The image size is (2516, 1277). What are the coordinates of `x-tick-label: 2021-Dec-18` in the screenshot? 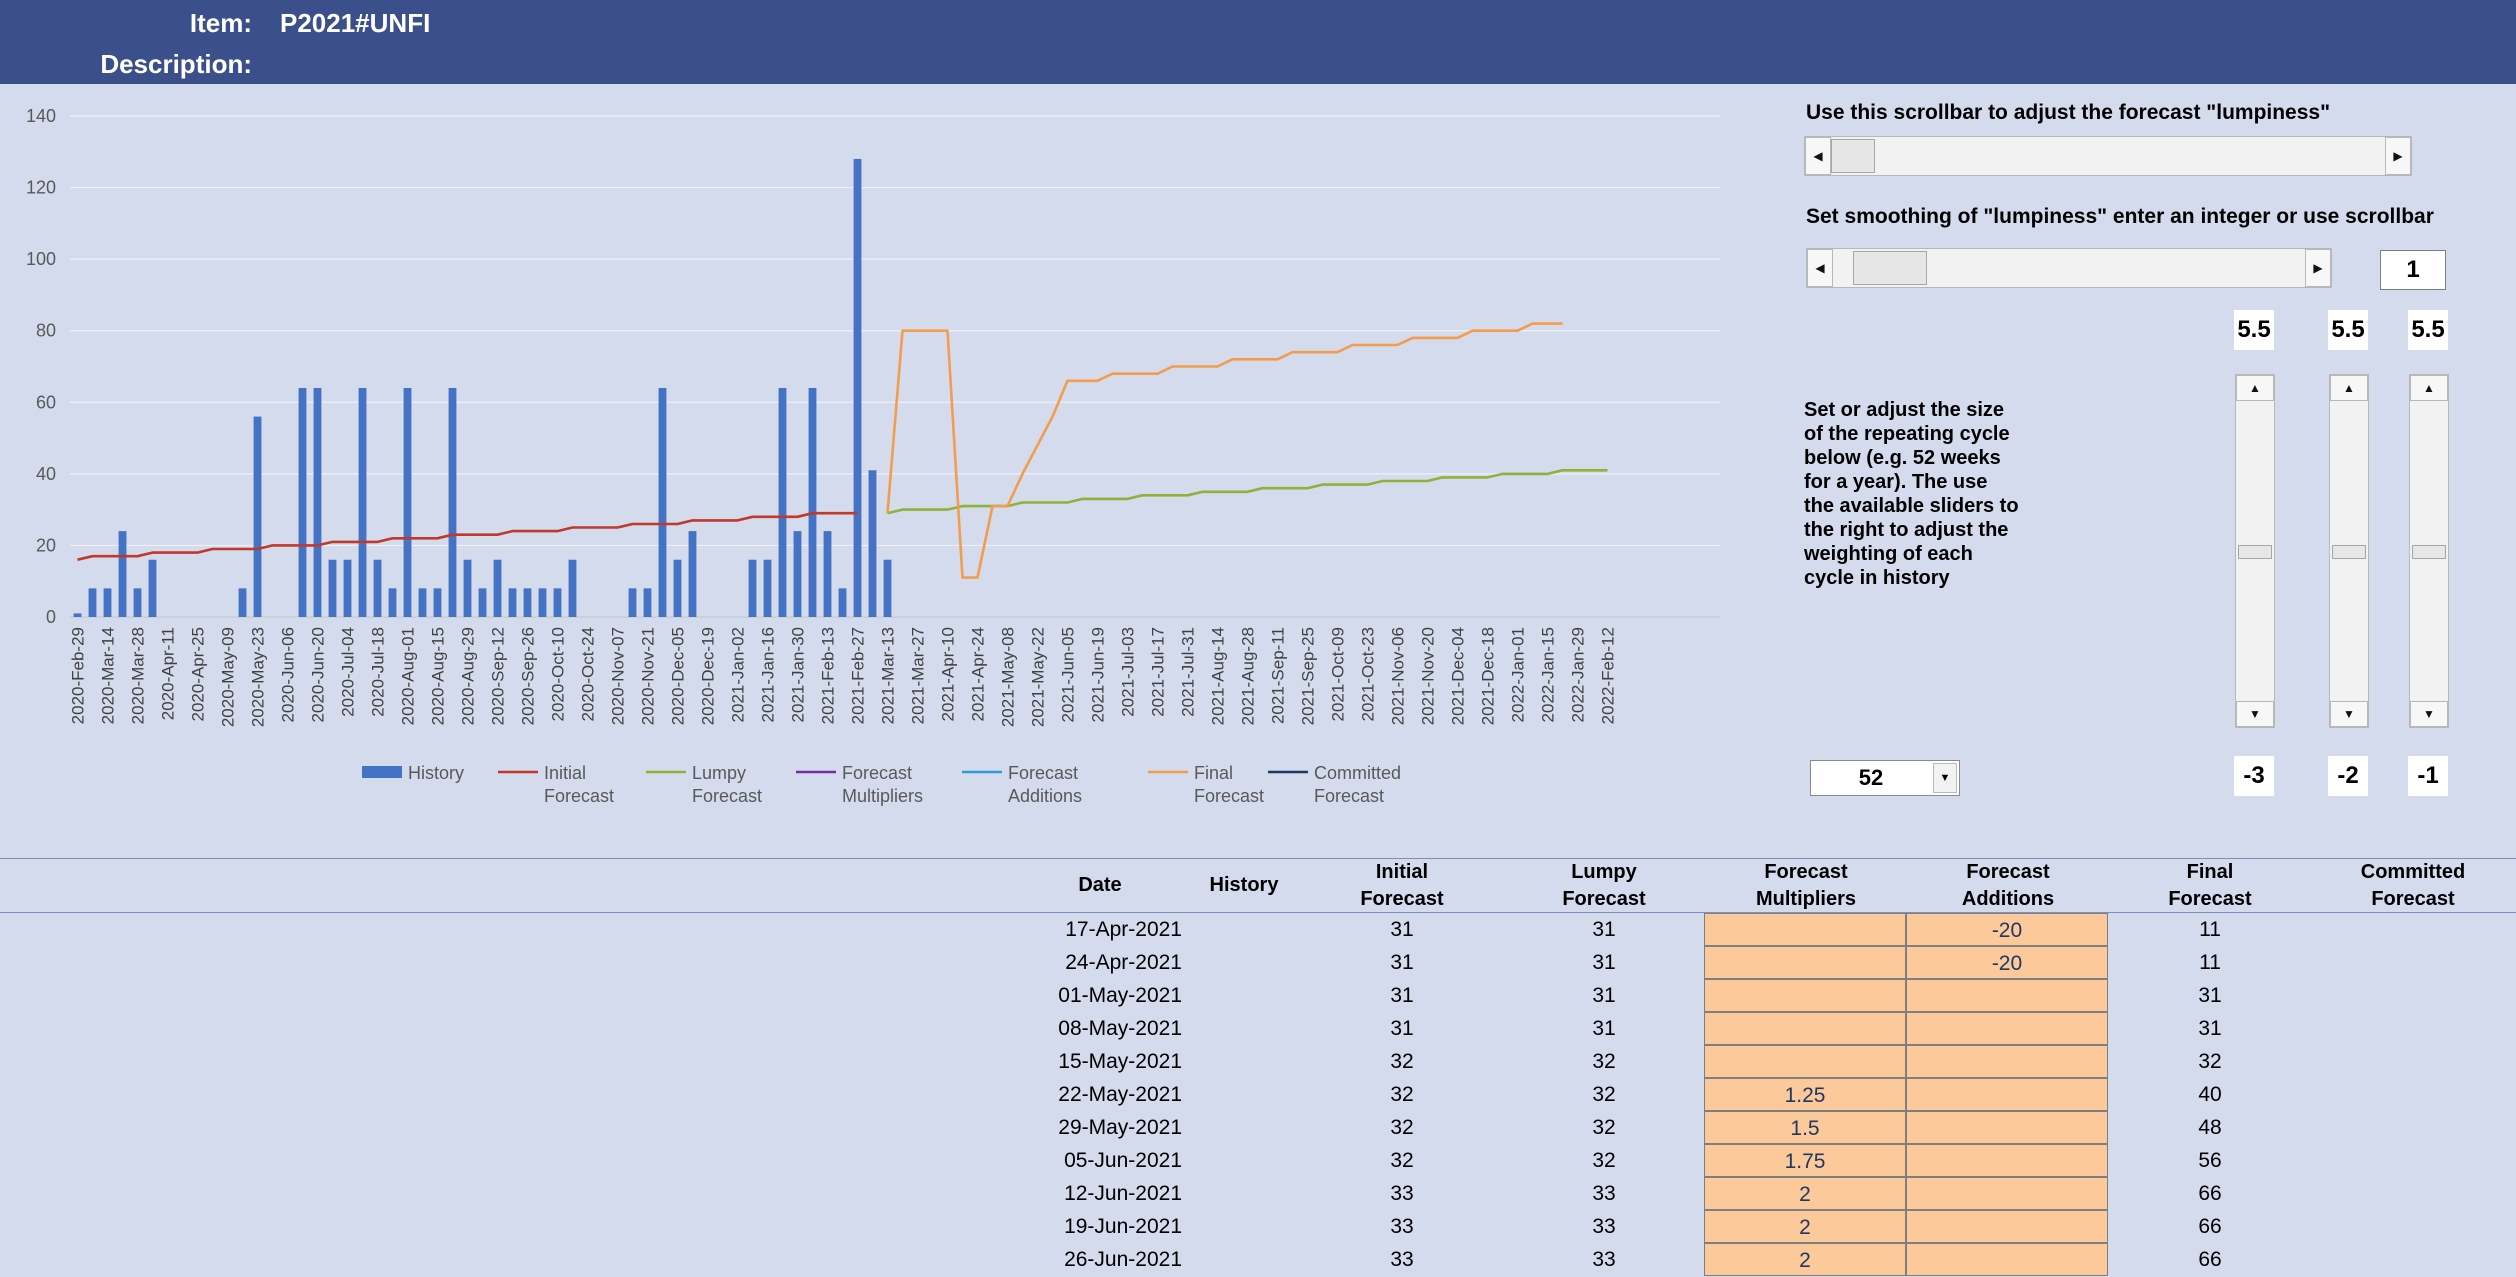 It's located at (1488, 676).